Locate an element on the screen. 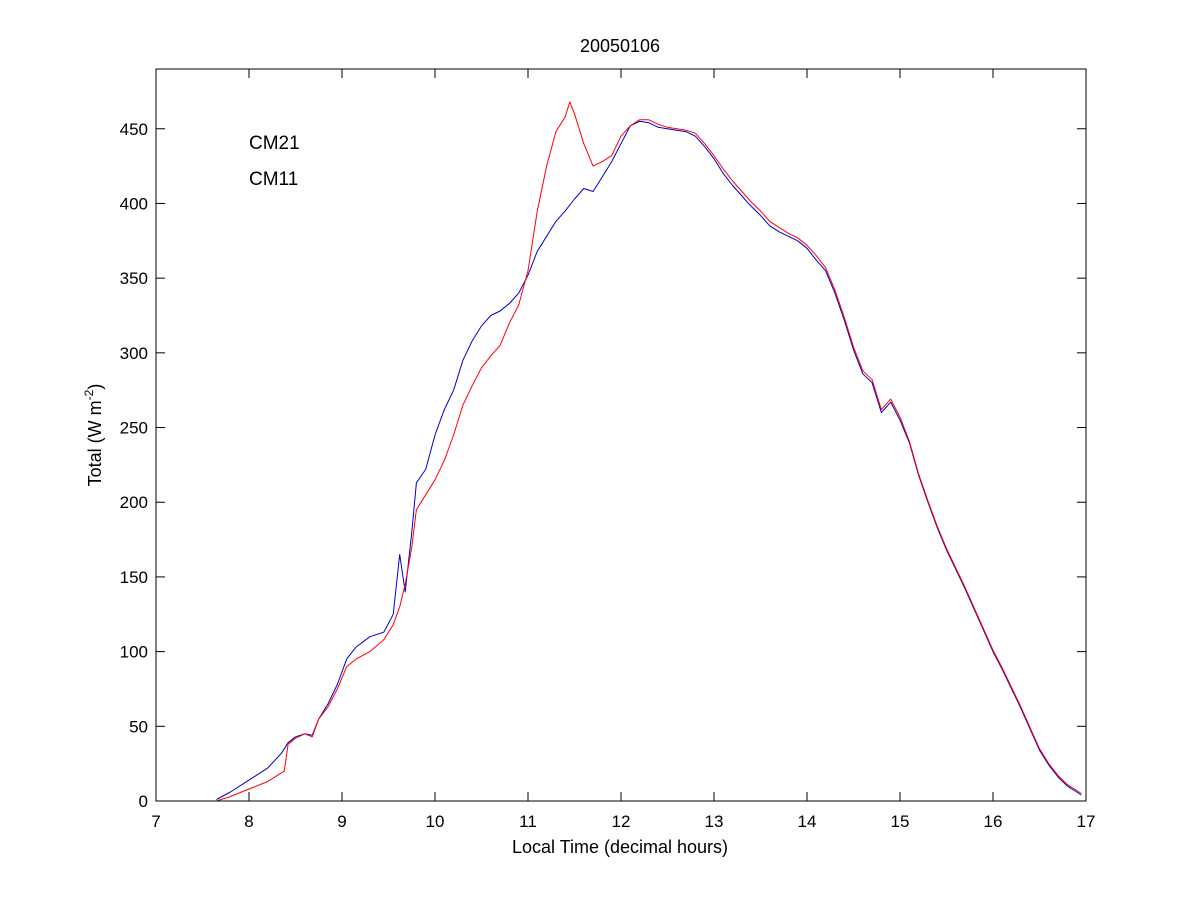  legend-label-cm21: CM21 is located at coordinates (274, 143).